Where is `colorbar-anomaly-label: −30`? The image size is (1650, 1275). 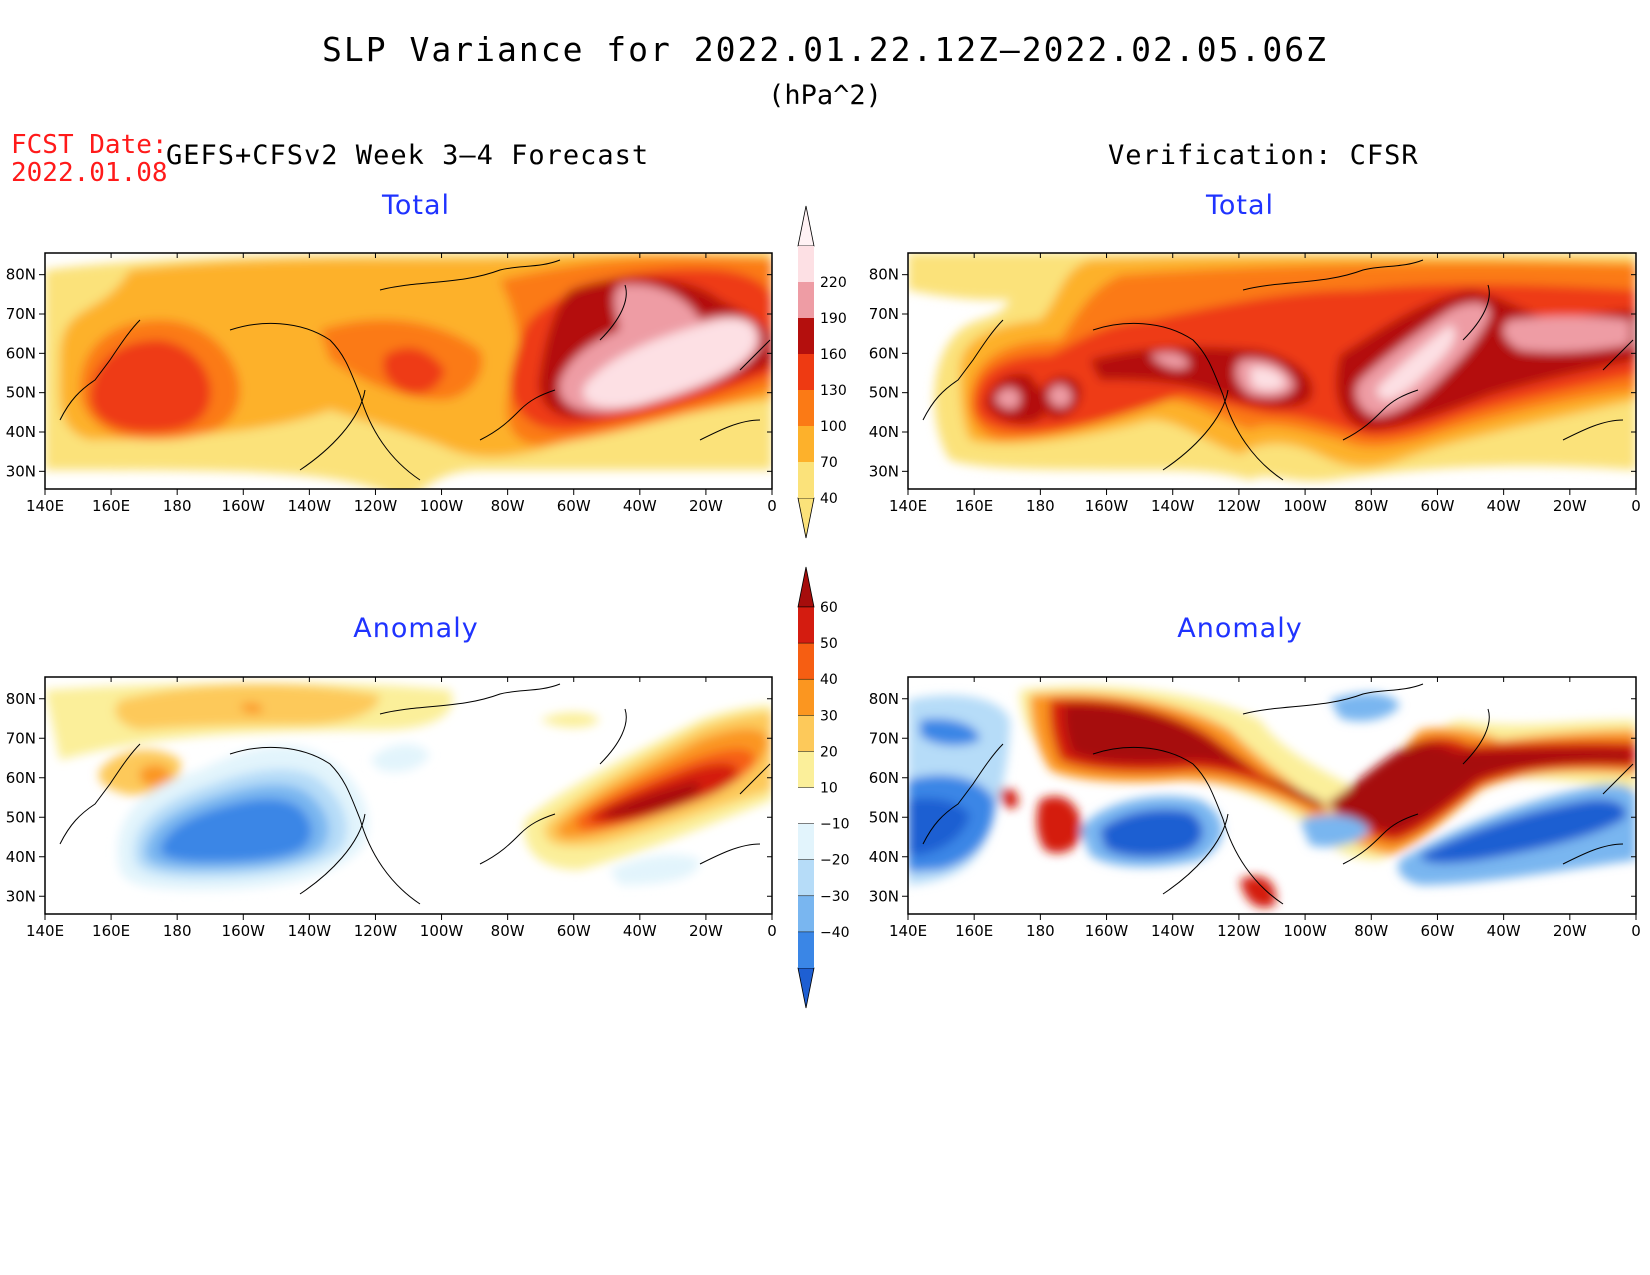
colorbar-anomaly-label: −30 is located at coordinates (835, 897).